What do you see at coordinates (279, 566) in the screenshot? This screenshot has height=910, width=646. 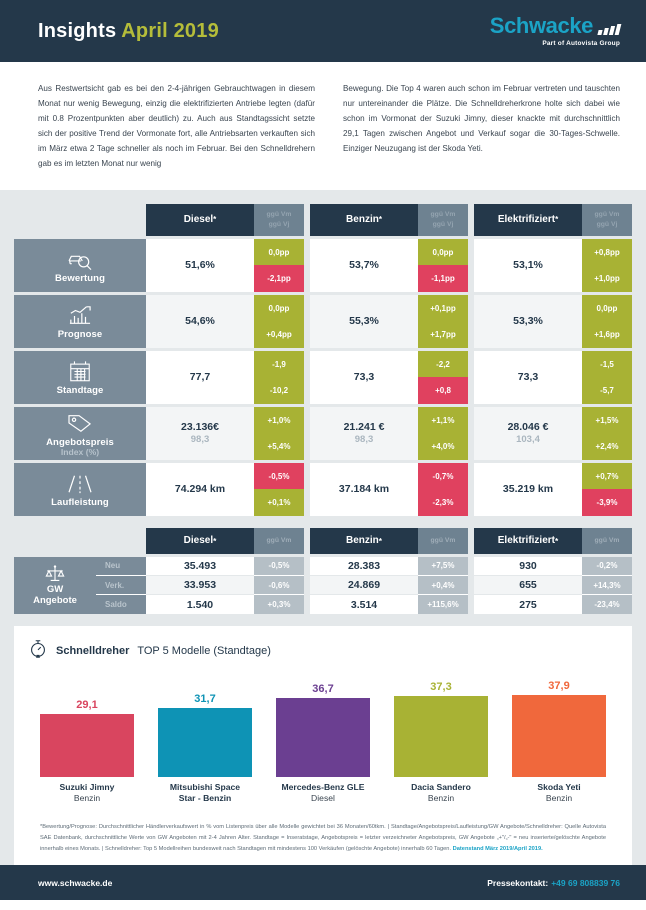 I see `gw-delta: -0,5%` at bounding box center [279, 566].